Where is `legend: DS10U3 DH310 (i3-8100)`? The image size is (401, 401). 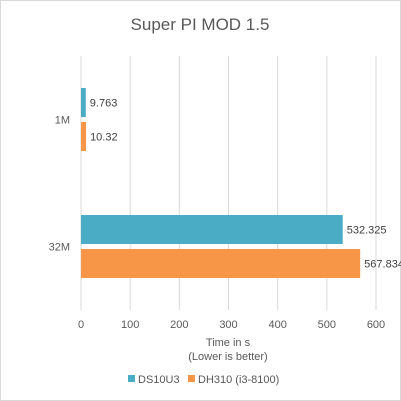 legend: DS10U3 DH310 (i3-8100) is located at coordinates (203, 380).